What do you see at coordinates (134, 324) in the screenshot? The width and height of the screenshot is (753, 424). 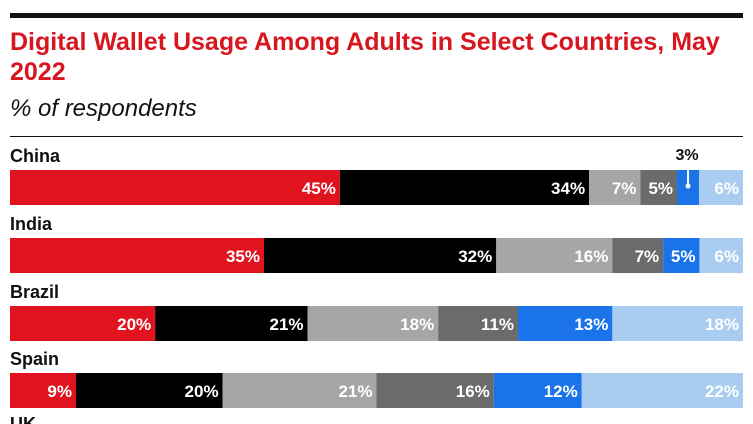 I see `data-label-brazil-segment-1: 20%` at bounding box center [134, 324].